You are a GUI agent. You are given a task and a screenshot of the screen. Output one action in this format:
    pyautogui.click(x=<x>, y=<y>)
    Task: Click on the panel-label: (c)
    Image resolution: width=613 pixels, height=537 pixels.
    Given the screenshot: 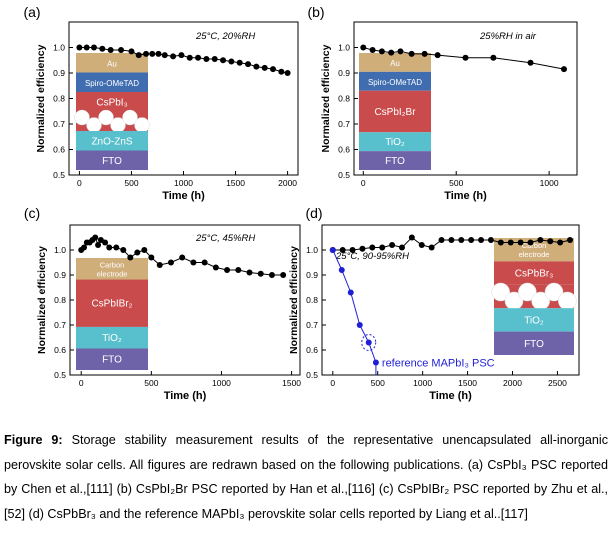 What is the action you would take?
    pyautogui.click(x=32, y=213)
    